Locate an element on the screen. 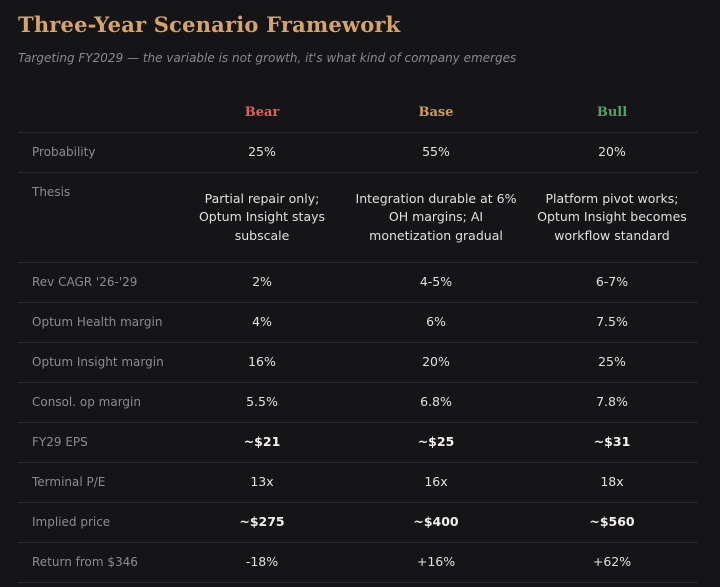 The height and width of the screenshot is (587, 720). bear-value: -18% is located at coordinates (262, 562).